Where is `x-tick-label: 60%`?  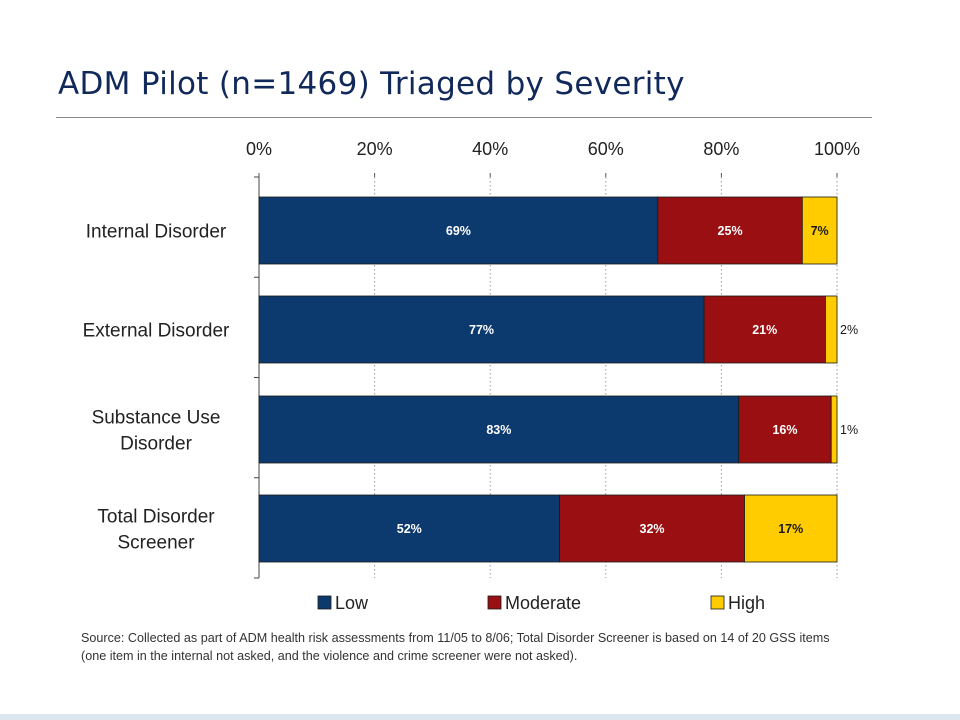
x-tick-label: 60% is located at coordinates (606, 149).